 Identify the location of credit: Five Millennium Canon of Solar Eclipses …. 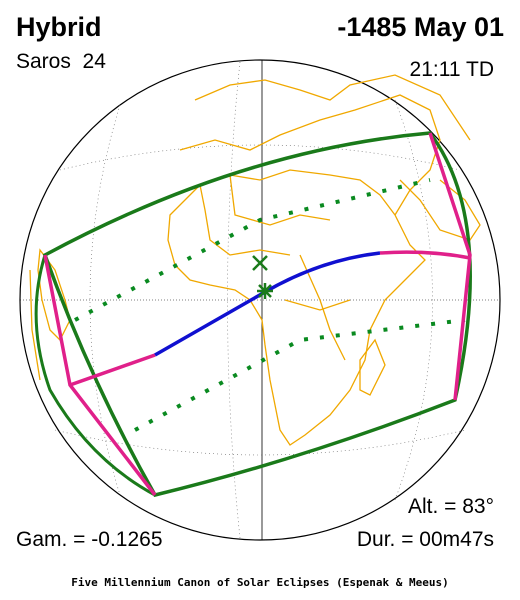
(260, 582).